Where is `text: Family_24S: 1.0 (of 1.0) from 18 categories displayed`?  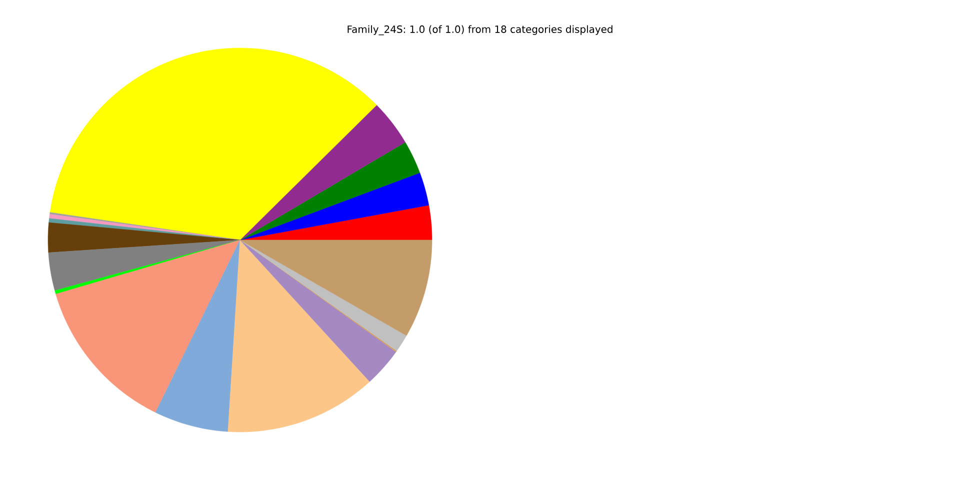
text: Family_24S: 1.0 (of 1.0) from 18 categories displayed is located at coordinates (480, 30).